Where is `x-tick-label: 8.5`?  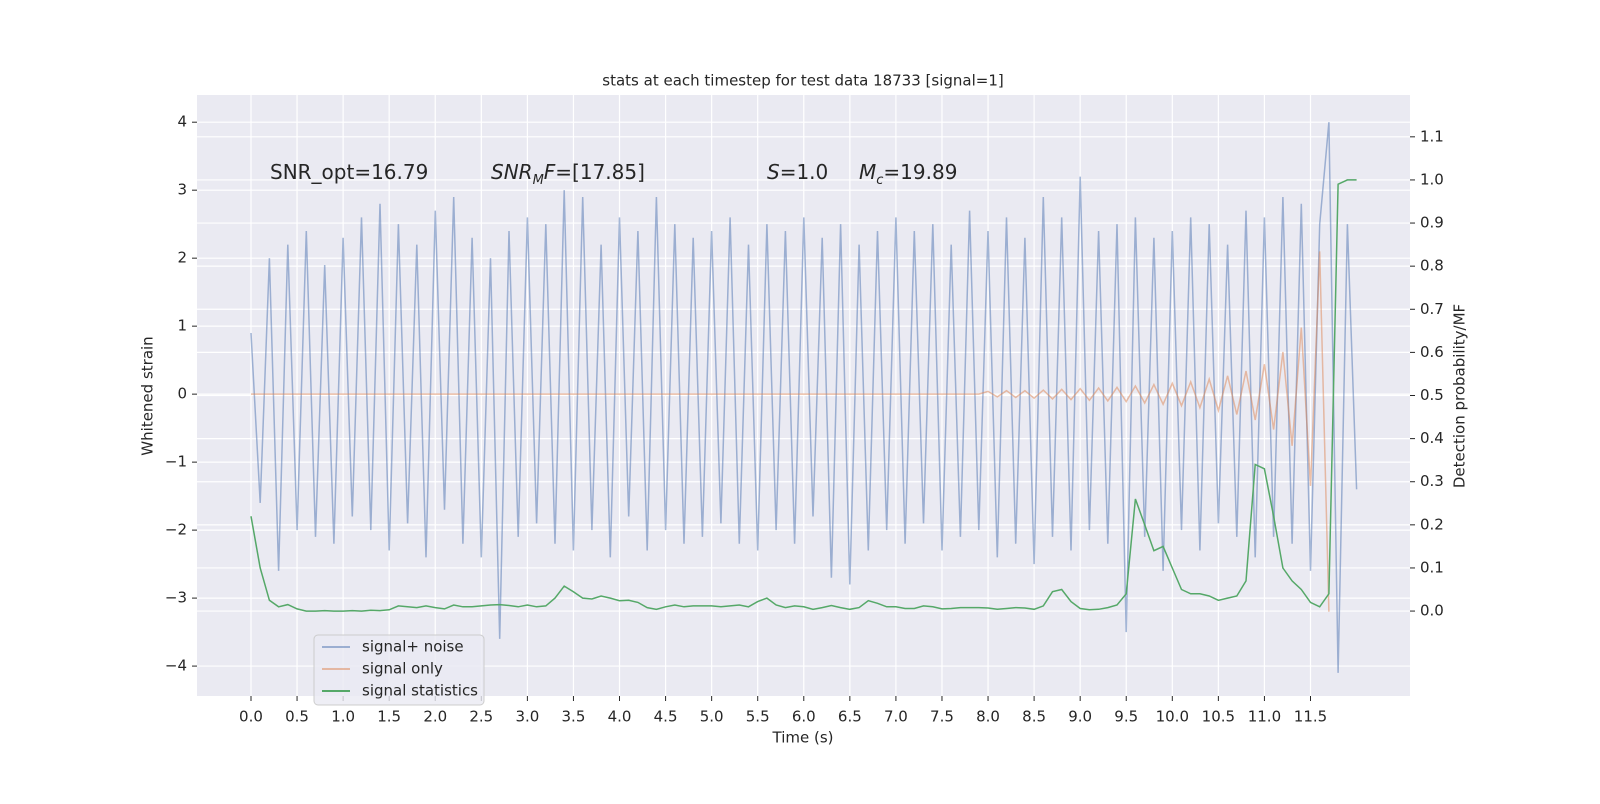
x-tick-label: 8.5 is located at coordinates (1034, 717).